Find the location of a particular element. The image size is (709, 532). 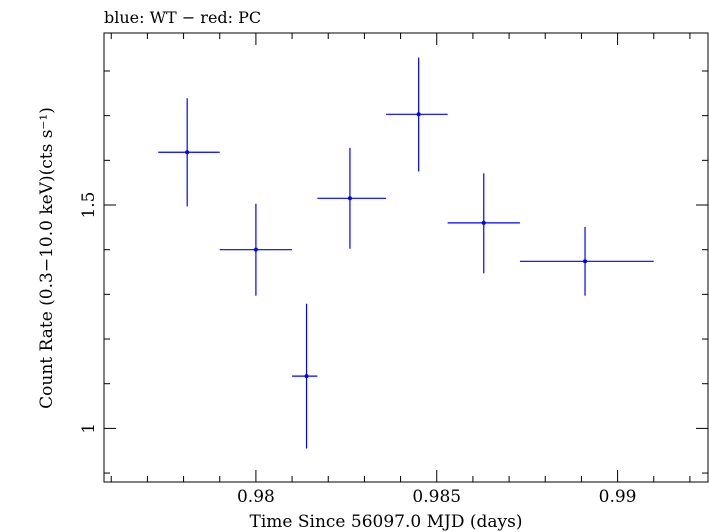

x-tick-label: 0.99 is located at coordinates (618, 497).